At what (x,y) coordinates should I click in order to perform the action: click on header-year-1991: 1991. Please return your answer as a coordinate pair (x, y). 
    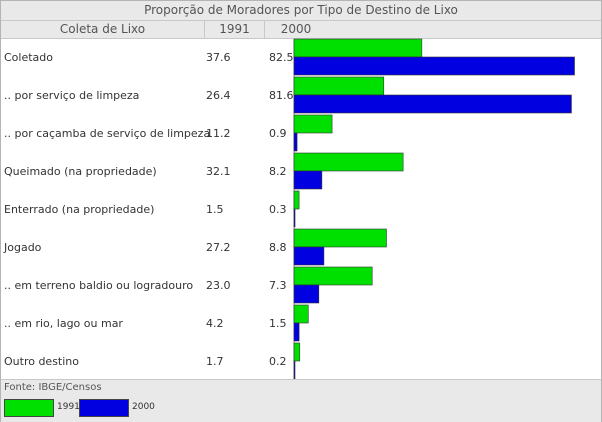
    Looking at the image, I should click on (235, 29).